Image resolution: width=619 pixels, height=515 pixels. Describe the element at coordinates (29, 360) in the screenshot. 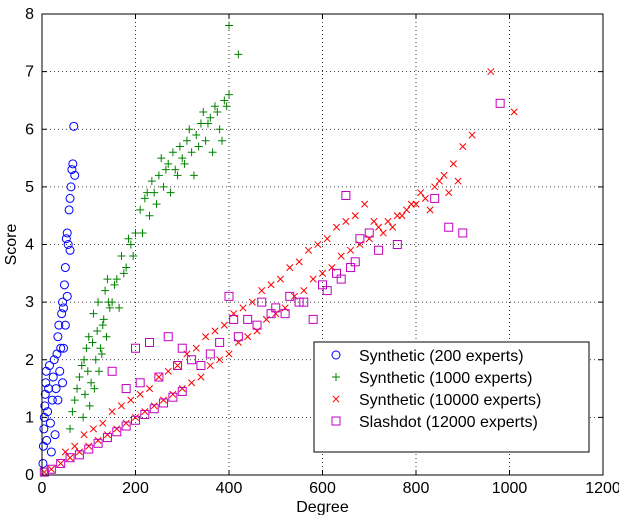

I see `y-tick-label: 2` at that location.